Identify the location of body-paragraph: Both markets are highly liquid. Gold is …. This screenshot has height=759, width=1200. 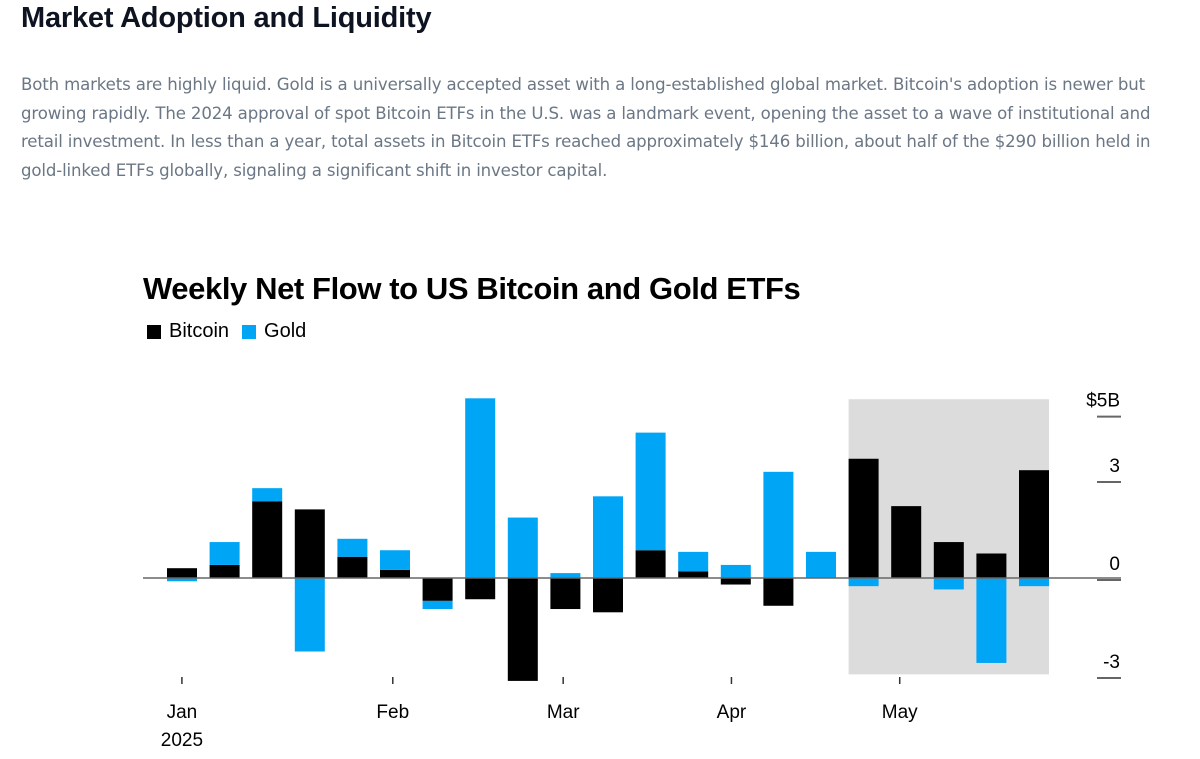
(586, 127).